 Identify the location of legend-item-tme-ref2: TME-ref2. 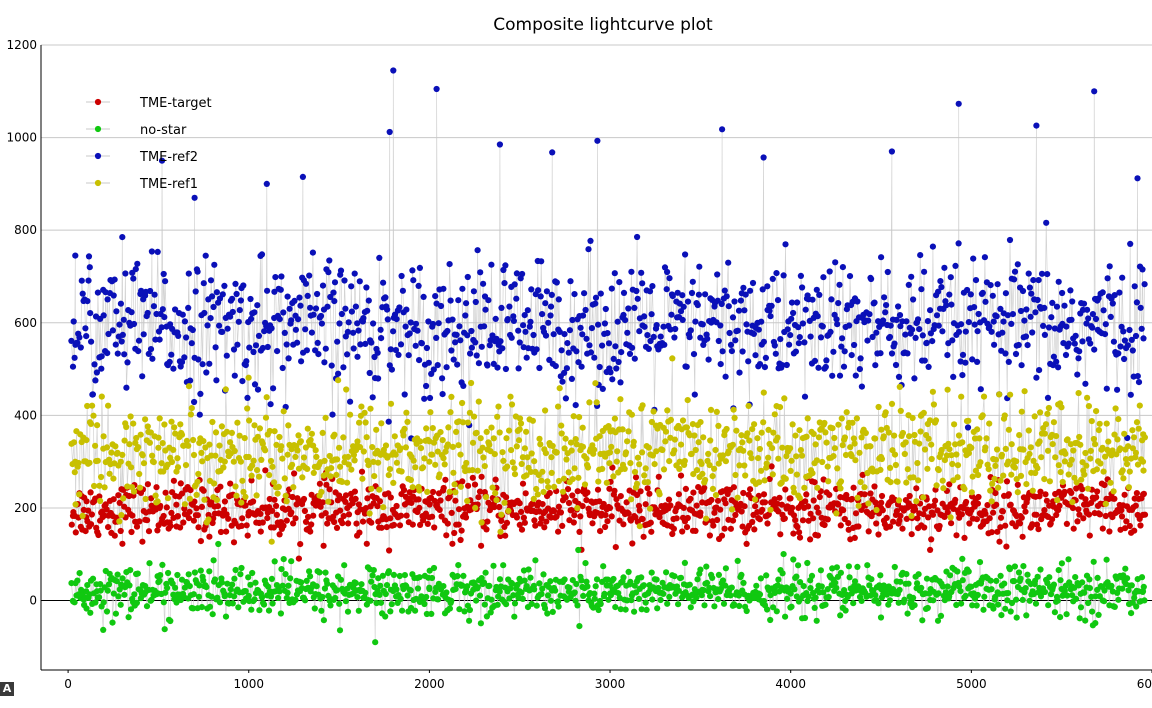
(142, 157).